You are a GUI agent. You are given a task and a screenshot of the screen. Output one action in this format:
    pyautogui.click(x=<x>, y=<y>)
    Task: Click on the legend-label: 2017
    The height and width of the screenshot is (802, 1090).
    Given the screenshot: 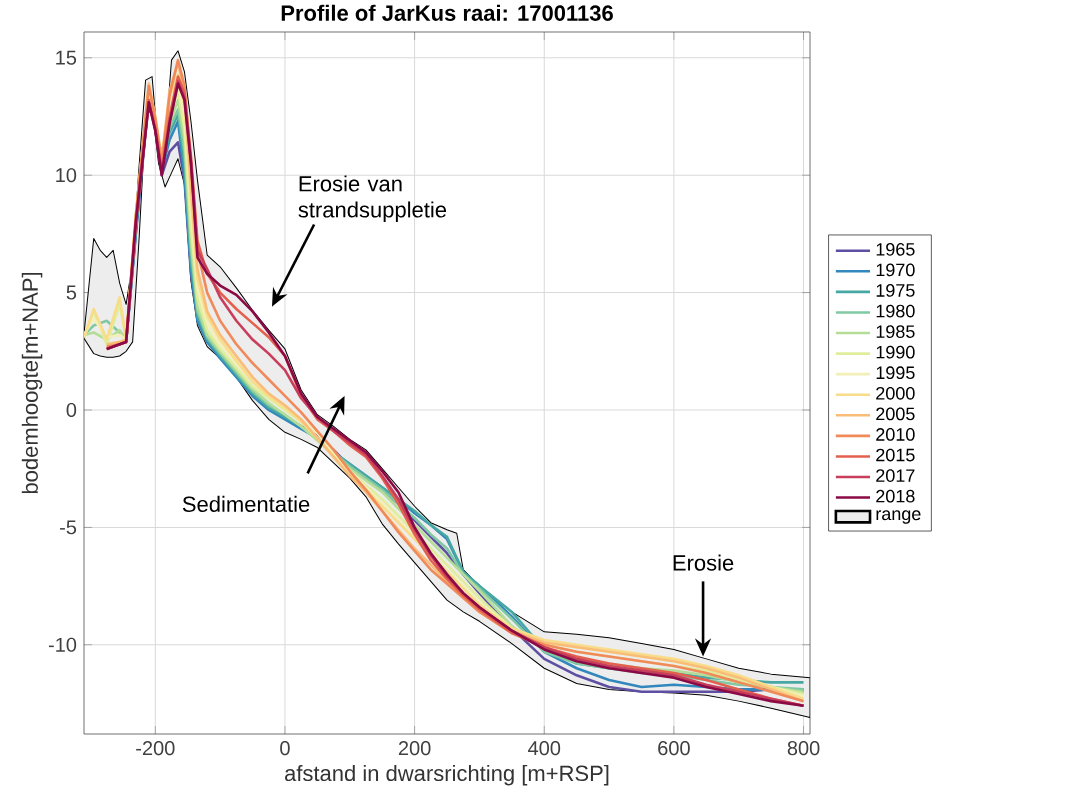 What is the action you would take?
    pyautogui.click(x=895, y=475)
    